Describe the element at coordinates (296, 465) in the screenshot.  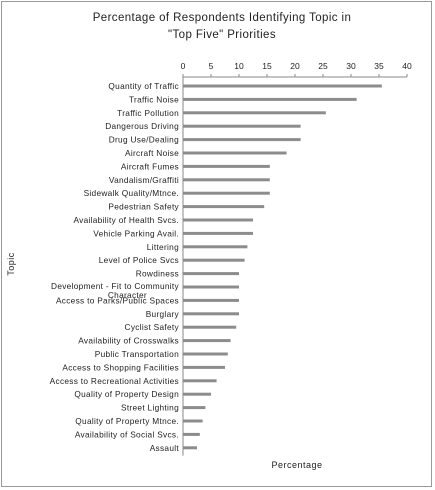
I see `x-axis-label: Percentage` at that location.